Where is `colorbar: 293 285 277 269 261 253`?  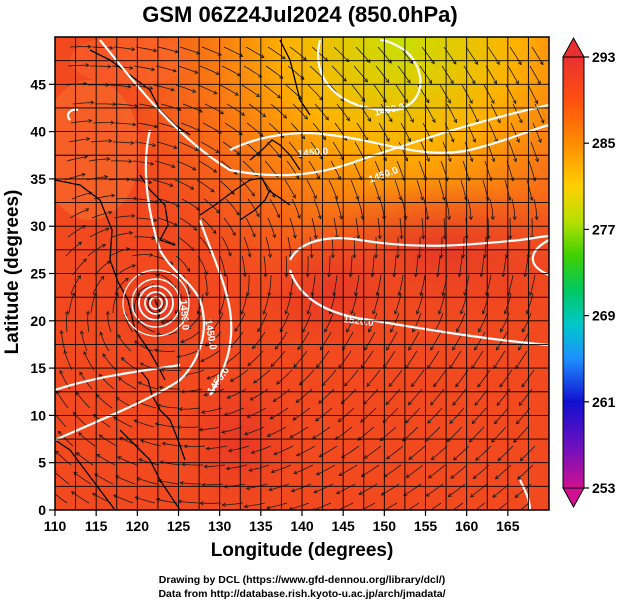
colorbar: 293 285 277 269 261 253 is located at coordinates (589, 272).